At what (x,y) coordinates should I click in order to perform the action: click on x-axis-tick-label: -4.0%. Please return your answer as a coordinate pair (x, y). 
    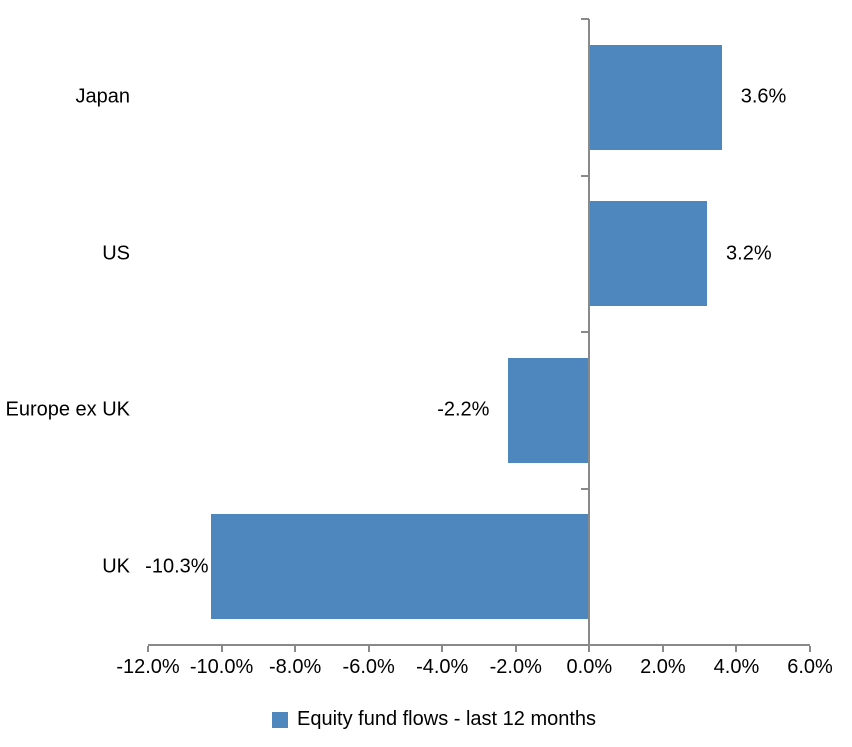
    Looking at the image, I should click on (442, 667).